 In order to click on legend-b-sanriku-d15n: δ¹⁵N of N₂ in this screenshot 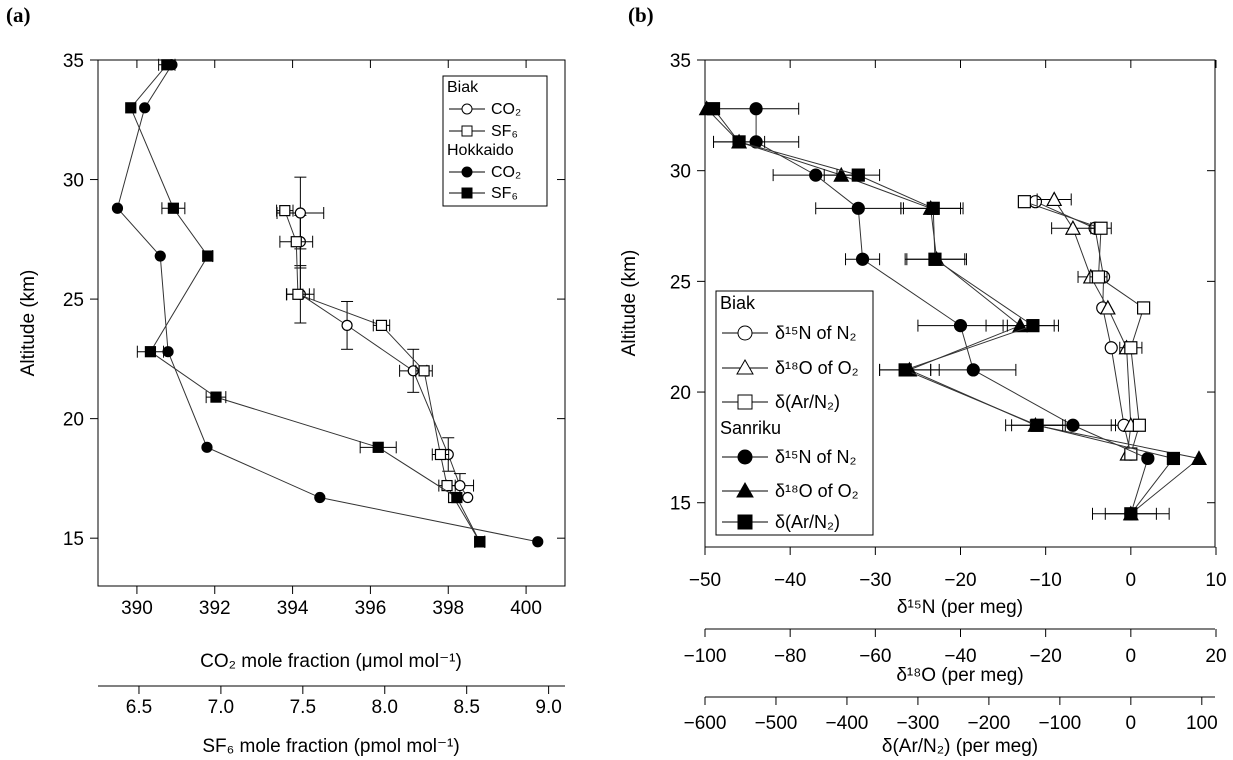, I will do `click(815, 457)`.